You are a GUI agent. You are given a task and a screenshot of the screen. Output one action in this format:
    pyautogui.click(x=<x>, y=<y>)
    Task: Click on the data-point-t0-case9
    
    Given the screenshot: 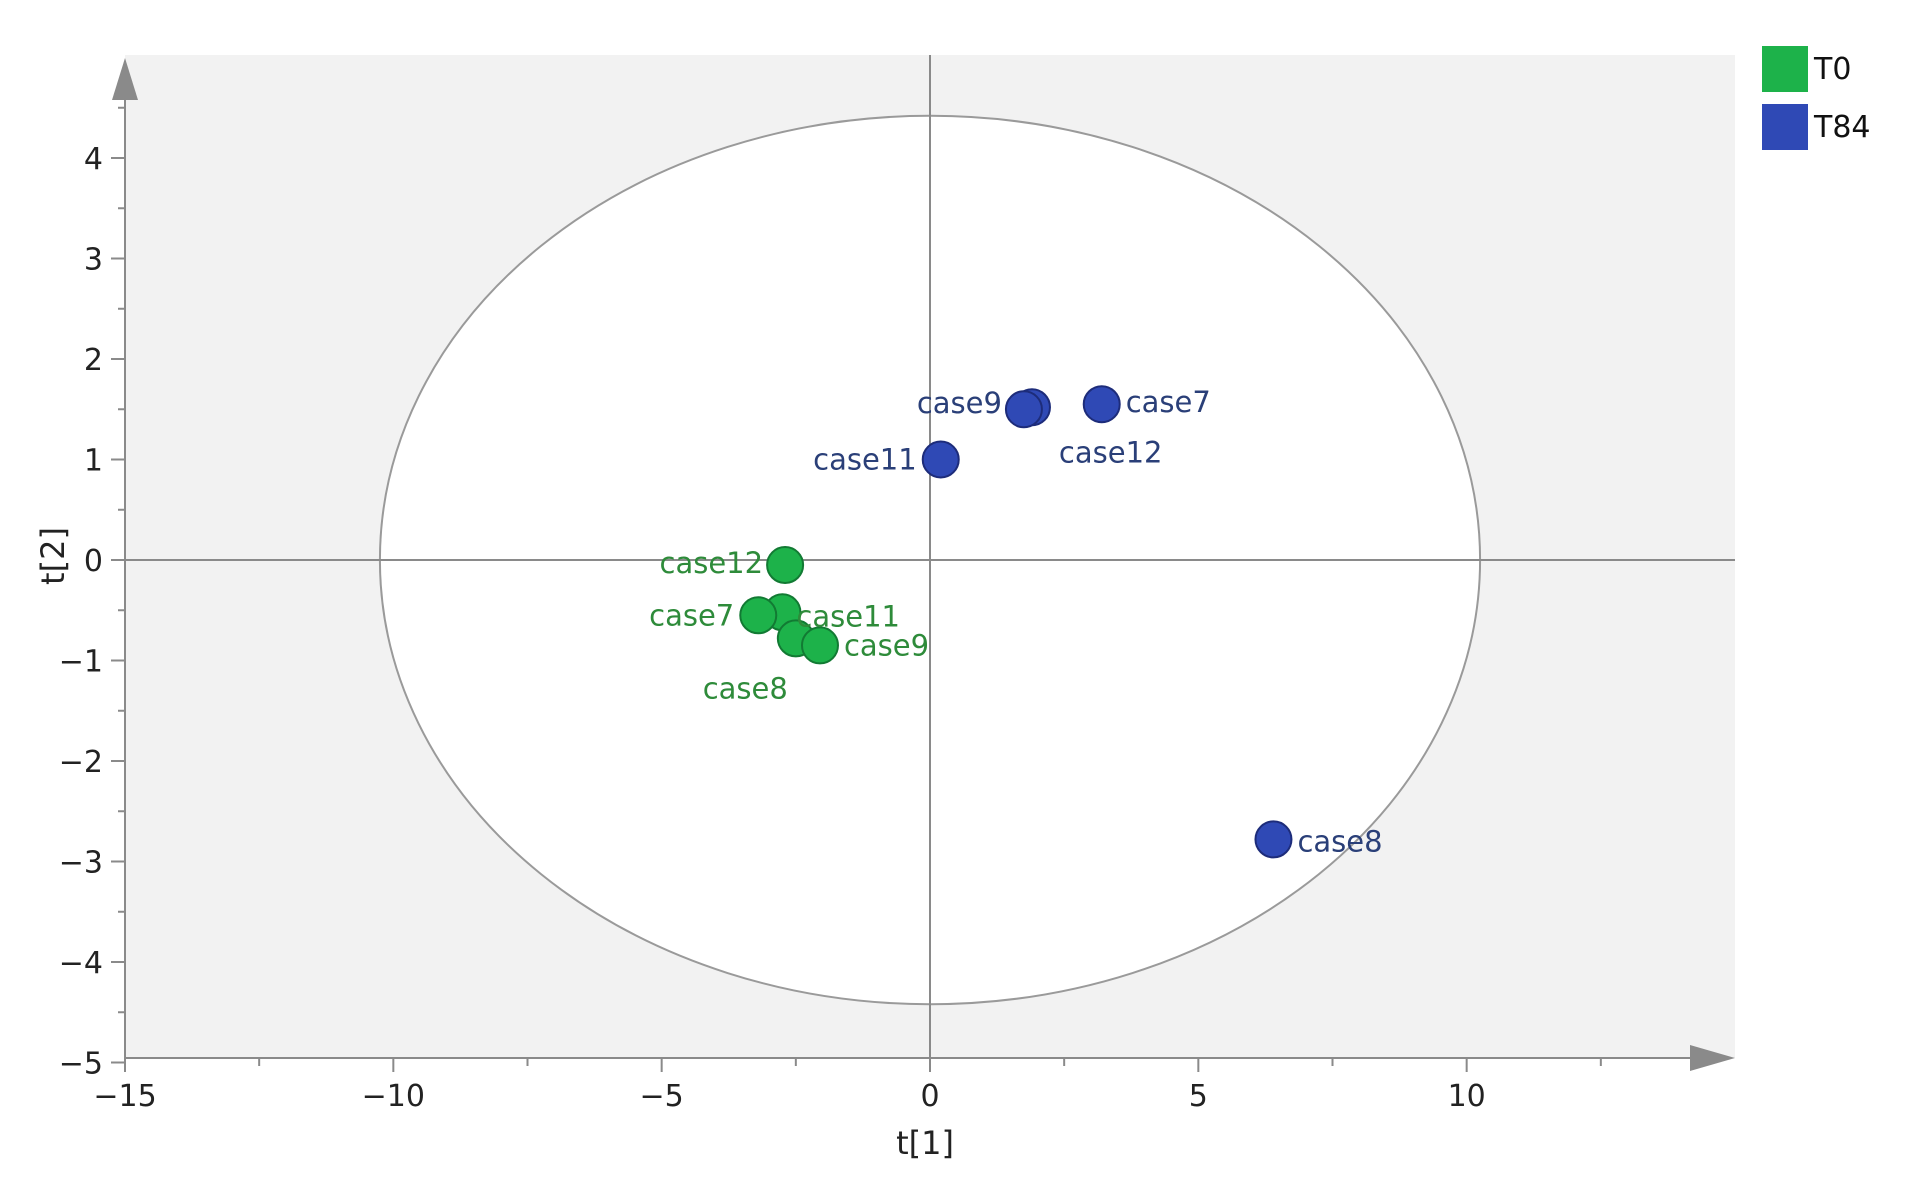 What is the action you would take?
    pyautogui.click(x=819, y=645)
    